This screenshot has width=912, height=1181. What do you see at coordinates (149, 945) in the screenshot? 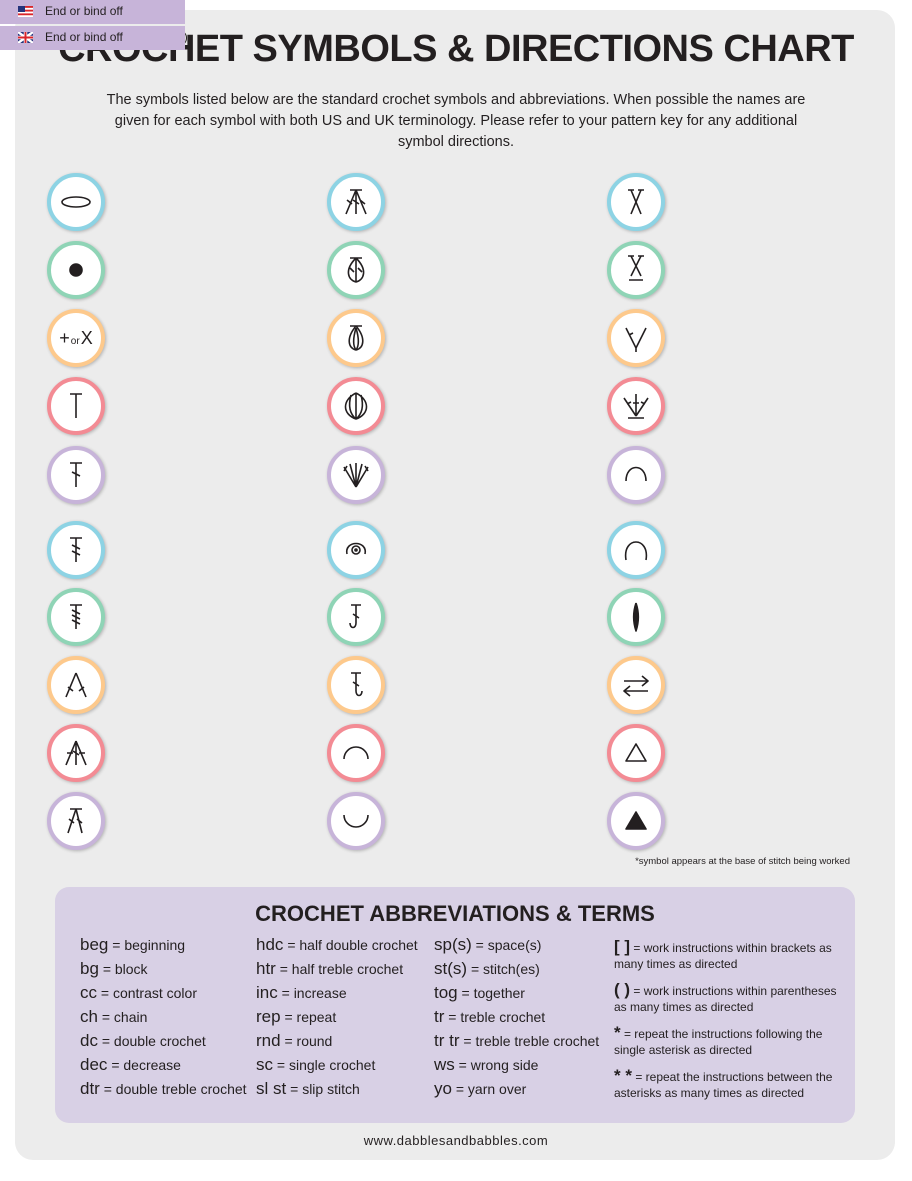
I see `term-definition: = beginning` at bounding box center [149, 945].